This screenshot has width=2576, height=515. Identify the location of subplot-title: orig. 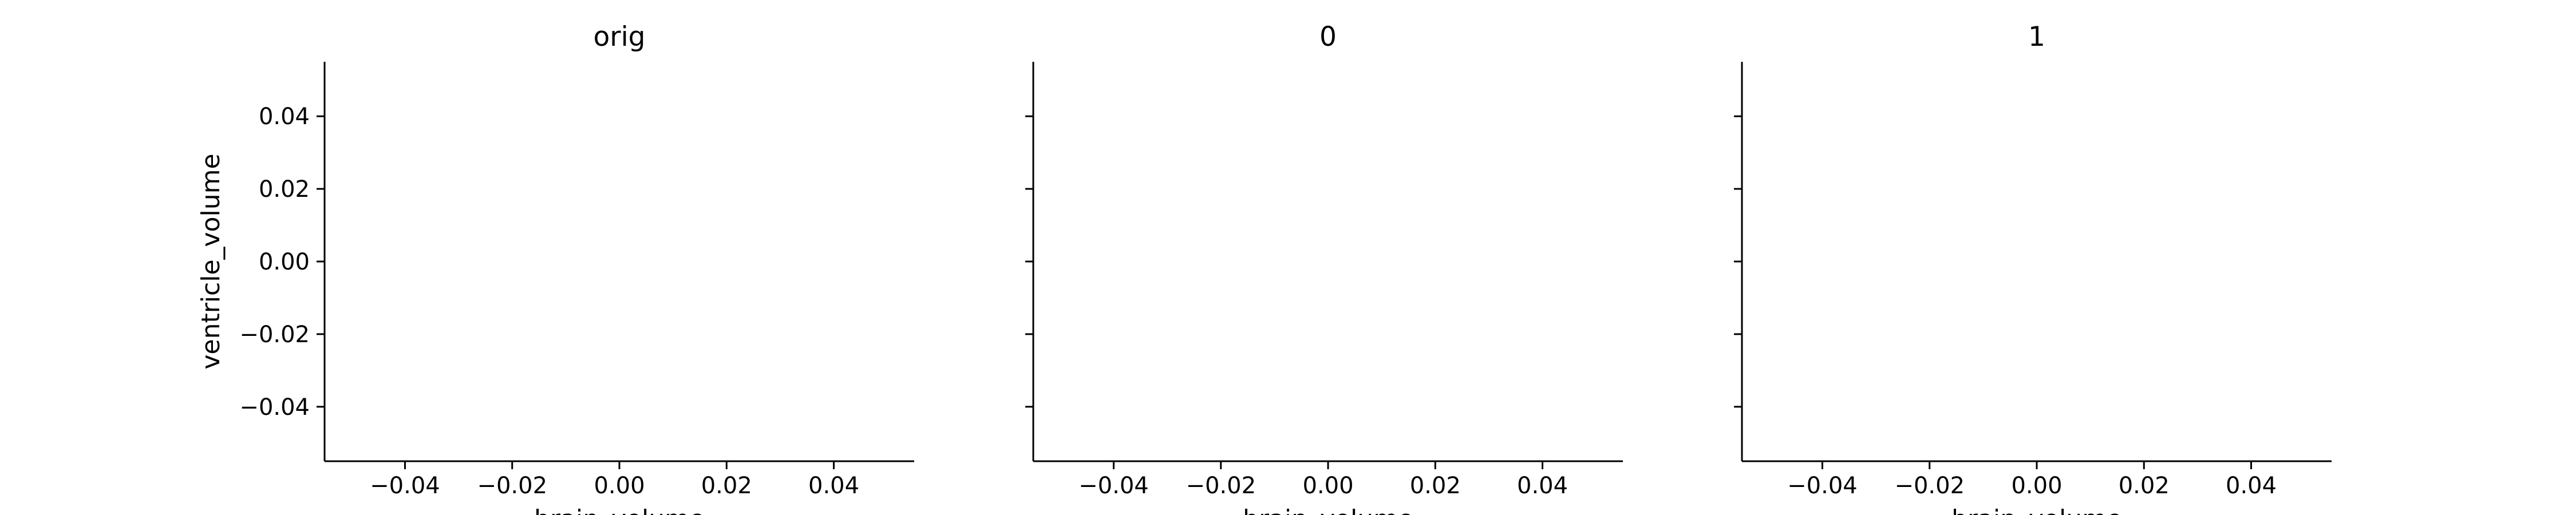
(620, 37).